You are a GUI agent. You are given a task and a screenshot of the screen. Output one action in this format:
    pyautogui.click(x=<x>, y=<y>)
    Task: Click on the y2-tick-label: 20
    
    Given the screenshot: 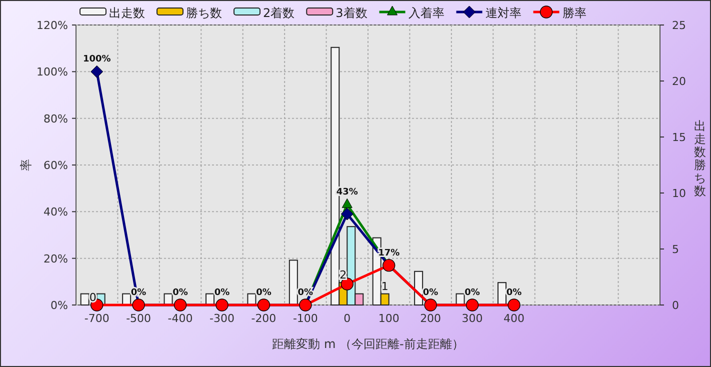 What is the action you would take?
    pyautogui.click(x=679, y=81)
    